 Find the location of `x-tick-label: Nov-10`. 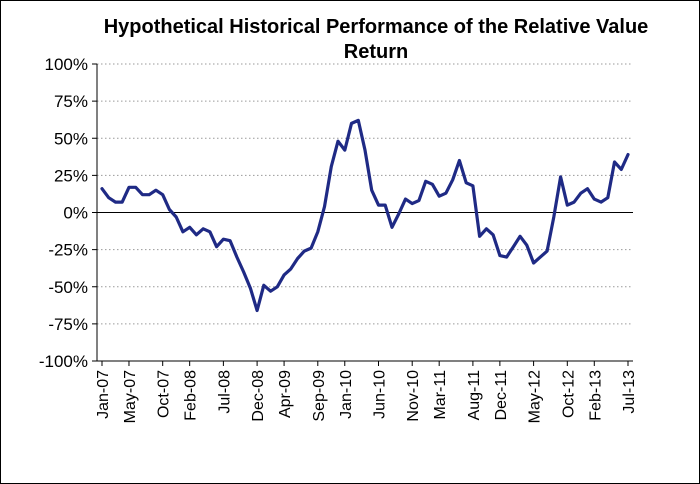

x-tick-label: Nov-10 is located at coordinates (413, 396).